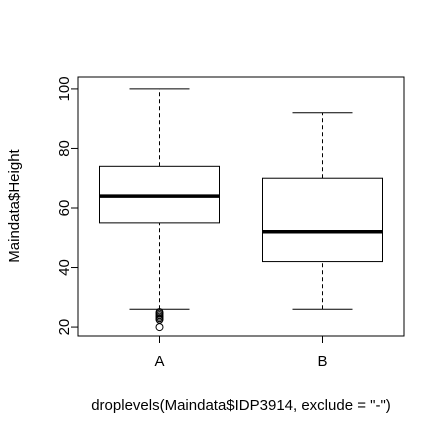  Describe the element at coordinates (64, 148) in the screenshot. I see `y-tick-label: 80` at that location.